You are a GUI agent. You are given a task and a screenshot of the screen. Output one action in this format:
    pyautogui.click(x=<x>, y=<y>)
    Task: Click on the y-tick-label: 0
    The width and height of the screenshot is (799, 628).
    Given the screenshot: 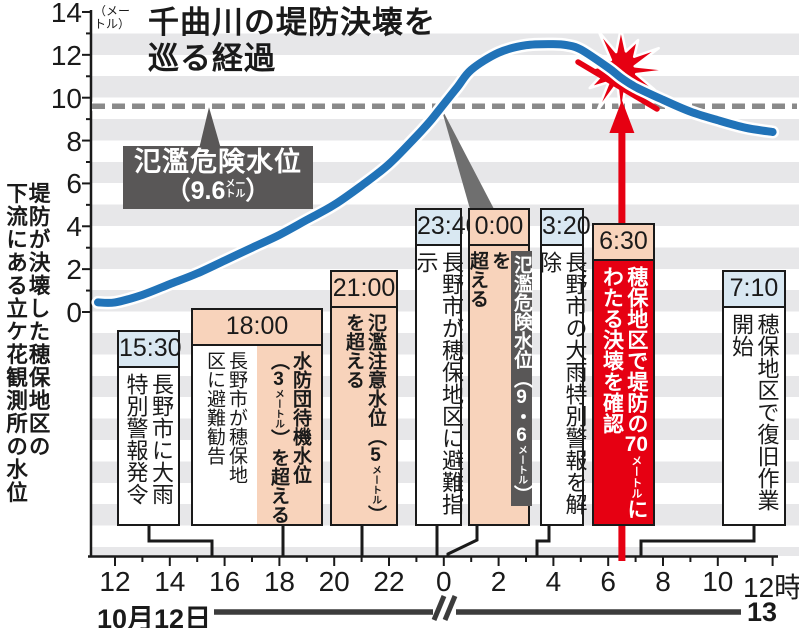 What is the action you would take?
    pyautogui.click(x=74, y=312)
    